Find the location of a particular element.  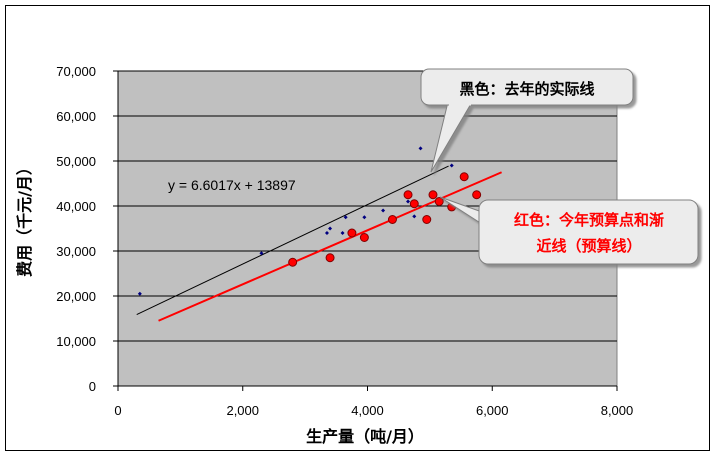

x-tick-label: 8,000 is located at coordinates (617, 410).